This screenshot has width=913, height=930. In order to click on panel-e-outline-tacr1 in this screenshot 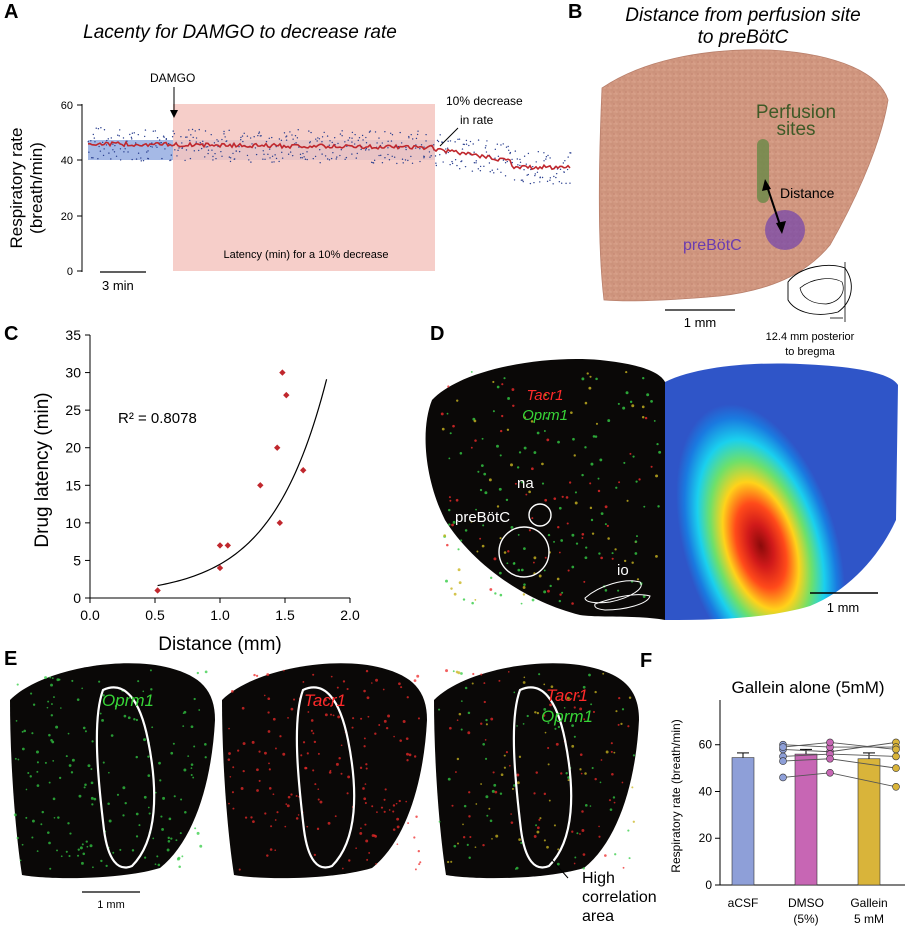, I will do `click(325, 777)`.